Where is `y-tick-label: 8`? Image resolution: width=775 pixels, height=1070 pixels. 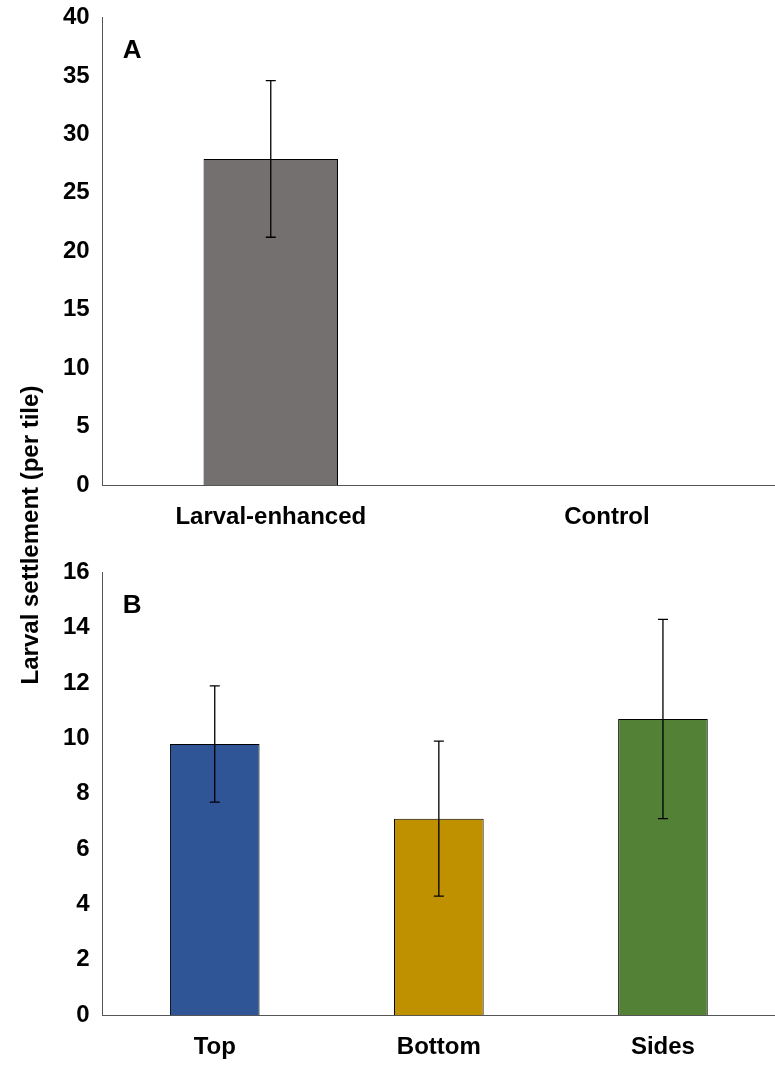
y-tick-label: 8 is located at coordinates (83, 792).